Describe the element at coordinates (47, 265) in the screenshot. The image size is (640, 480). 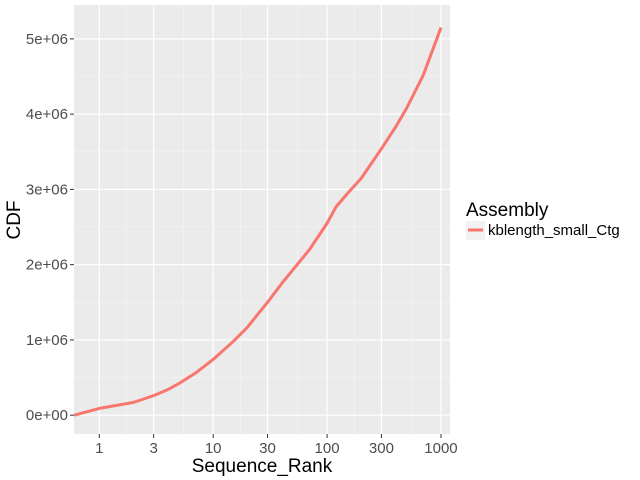
I see `y-tick-label: 2e+06` at that location.